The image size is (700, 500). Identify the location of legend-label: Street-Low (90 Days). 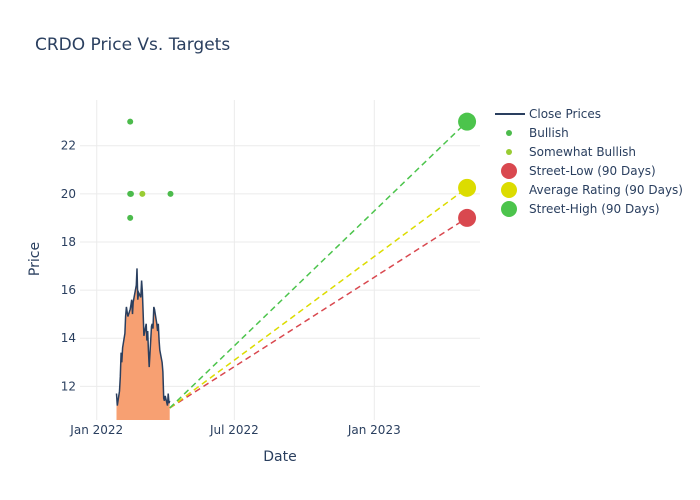
(592, 171).